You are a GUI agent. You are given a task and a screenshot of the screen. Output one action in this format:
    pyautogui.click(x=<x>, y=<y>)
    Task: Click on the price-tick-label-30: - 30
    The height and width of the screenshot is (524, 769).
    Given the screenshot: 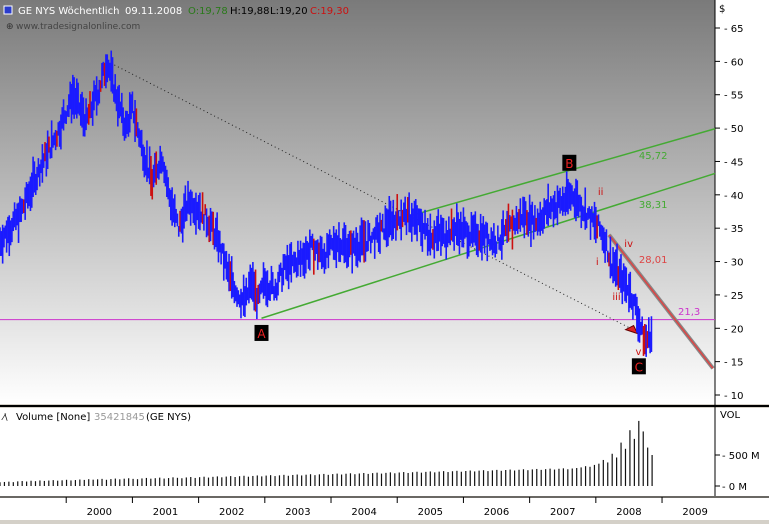 What is the action you would take?
    pyautogui.click(x=734, y=263)
    